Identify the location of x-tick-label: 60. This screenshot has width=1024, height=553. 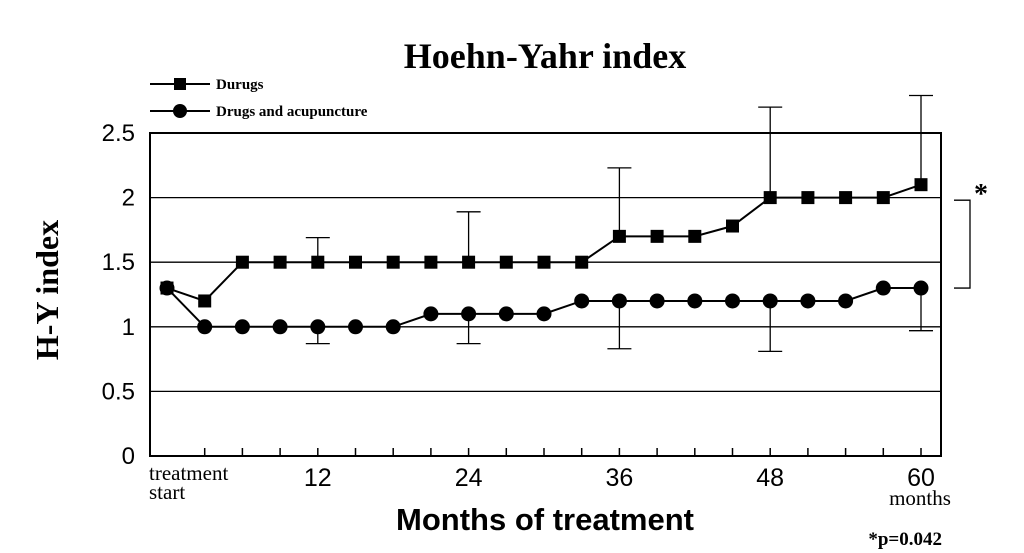
(921, 478).